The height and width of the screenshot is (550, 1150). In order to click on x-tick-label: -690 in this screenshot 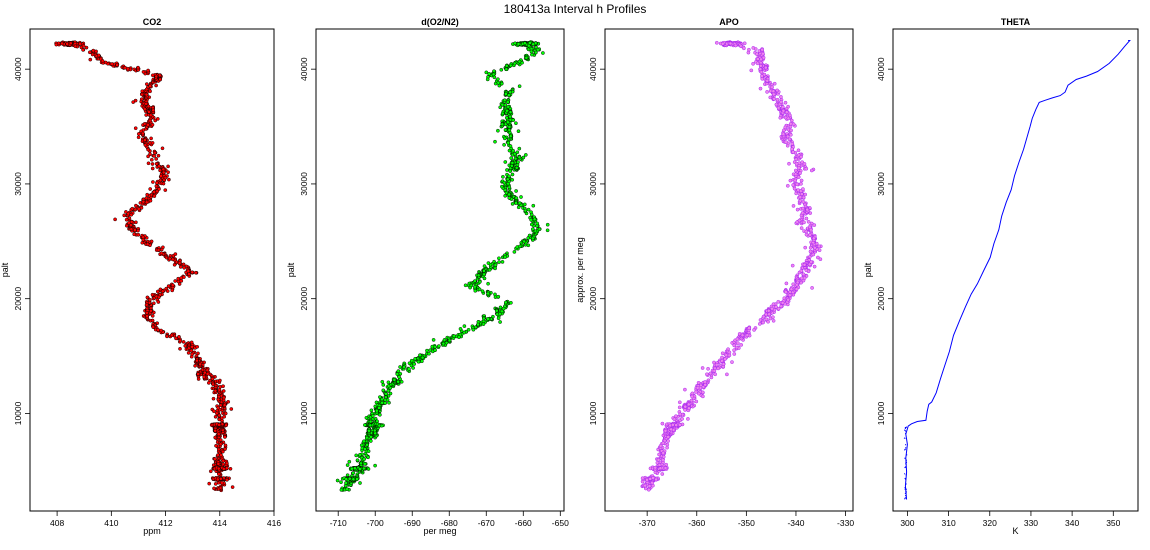, I will do `click(412, 523)`.